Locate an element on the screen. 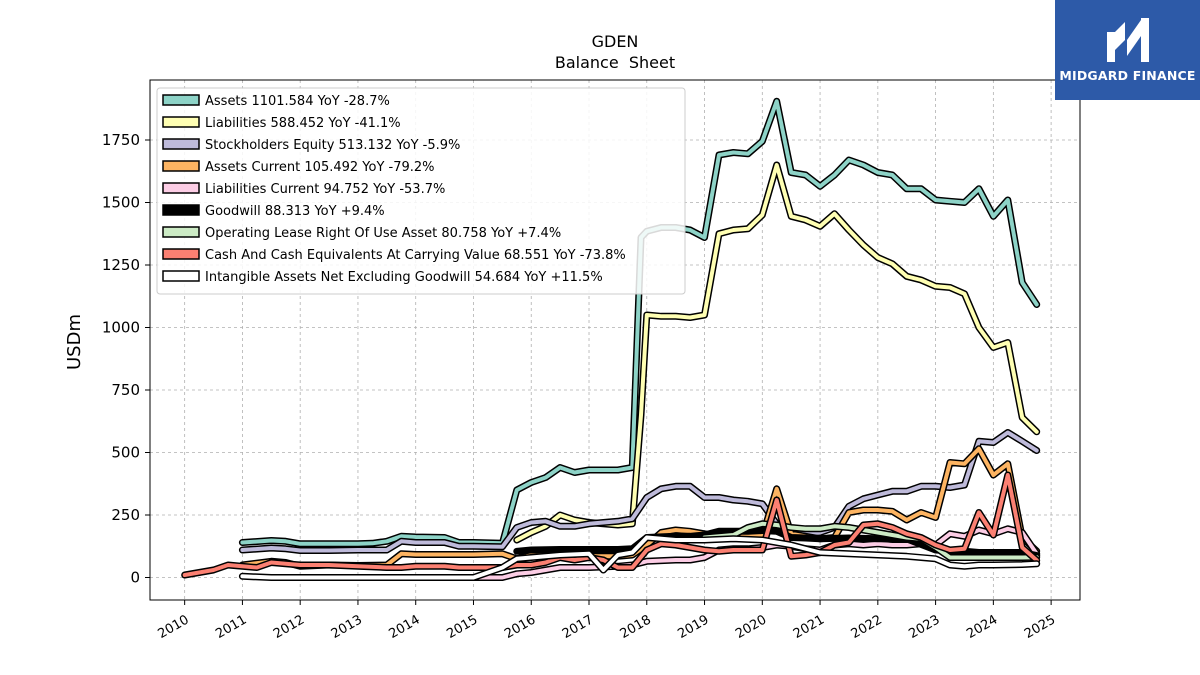  chart-title: GDEN is located at coordinates (615, 41).